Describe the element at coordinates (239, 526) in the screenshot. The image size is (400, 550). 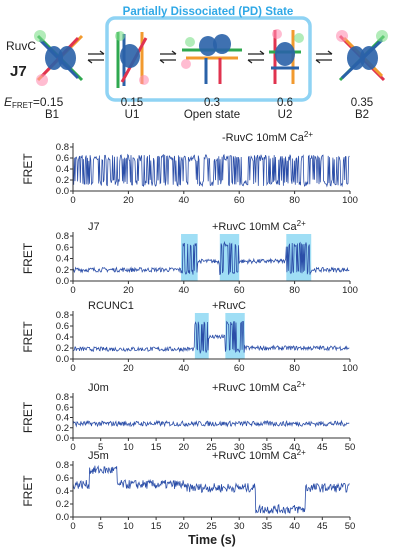
I see `x-tick-label: 30` at that location.